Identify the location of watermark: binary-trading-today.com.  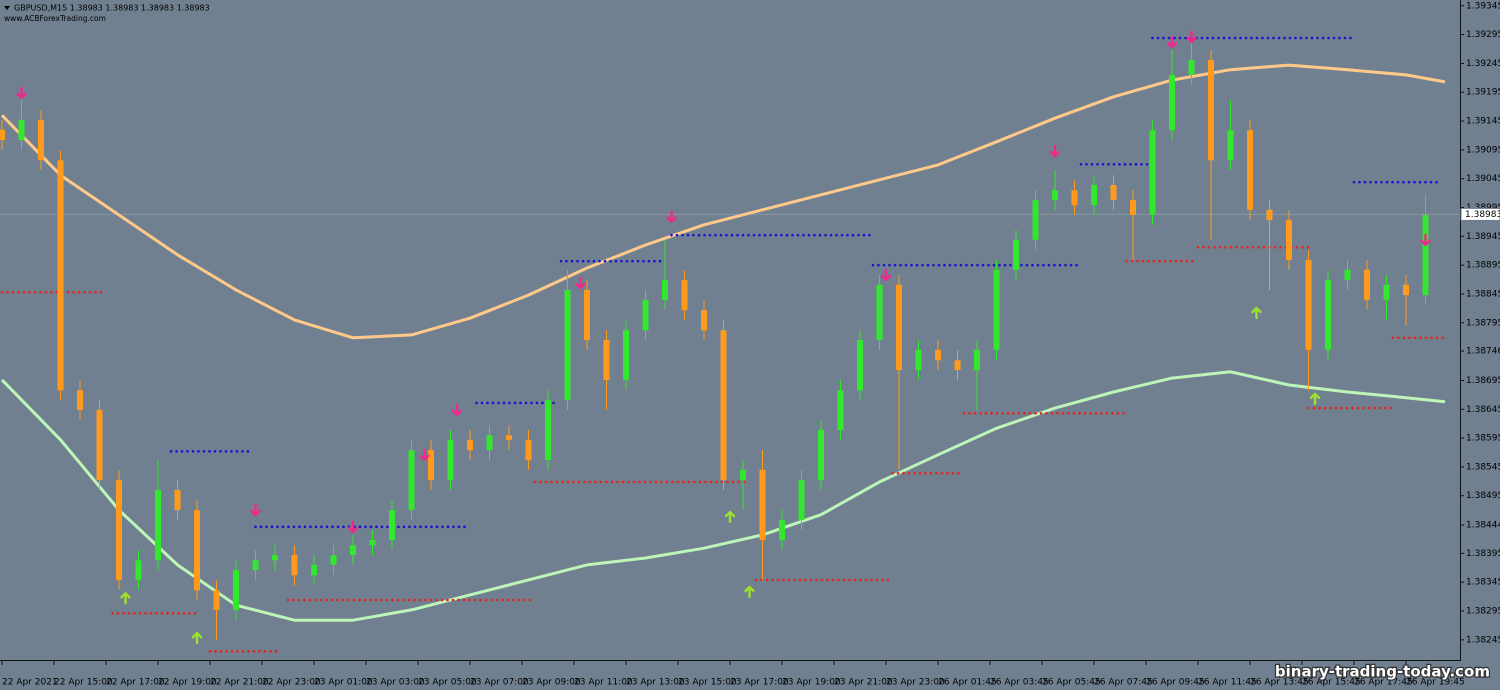
(1382, 672).